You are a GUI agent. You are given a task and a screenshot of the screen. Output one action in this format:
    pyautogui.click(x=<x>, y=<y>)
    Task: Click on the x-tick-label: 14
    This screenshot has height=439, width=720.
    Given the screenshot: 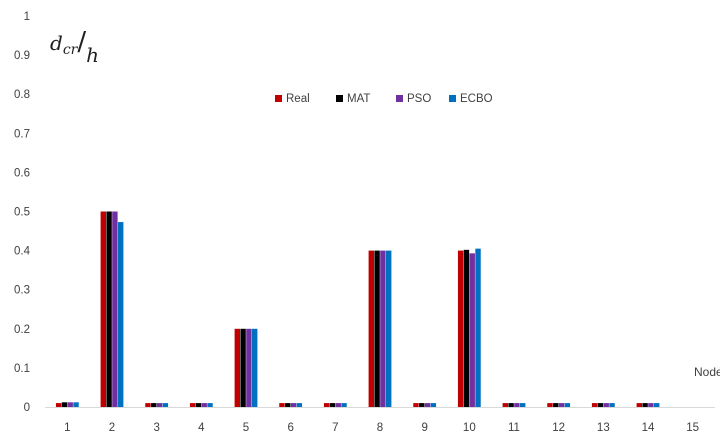 What is the action you would take?
    pyautogui.click(x=648, y=428)
    